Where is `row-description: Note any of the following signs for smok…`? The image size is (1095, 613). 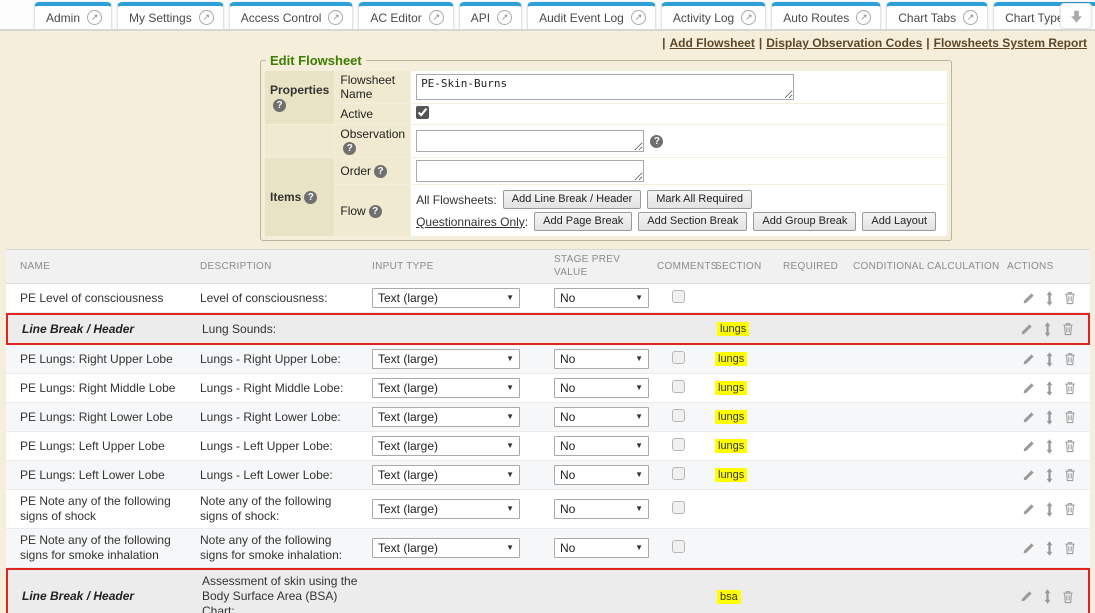
row-description: Note any of the following signs for smok… is located at coordinates (271, 548).